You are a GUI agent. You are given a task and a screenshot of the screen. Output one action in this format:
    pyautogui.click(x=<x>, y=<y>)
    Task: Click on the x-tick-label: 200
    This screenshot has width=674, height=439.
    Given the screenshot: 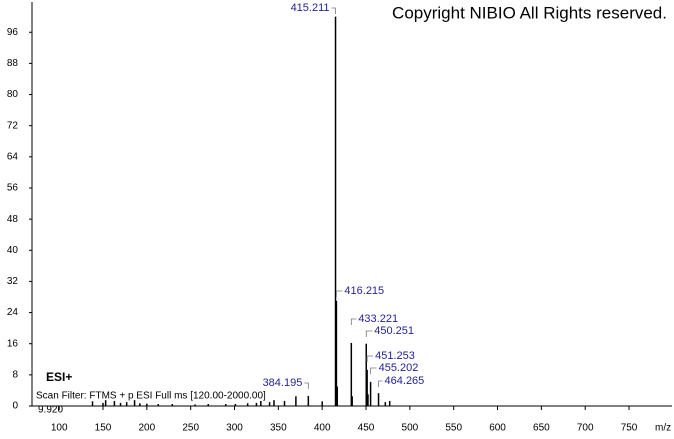 What is the action you would take?
    pyautogui.click(x=147, y=428)
    